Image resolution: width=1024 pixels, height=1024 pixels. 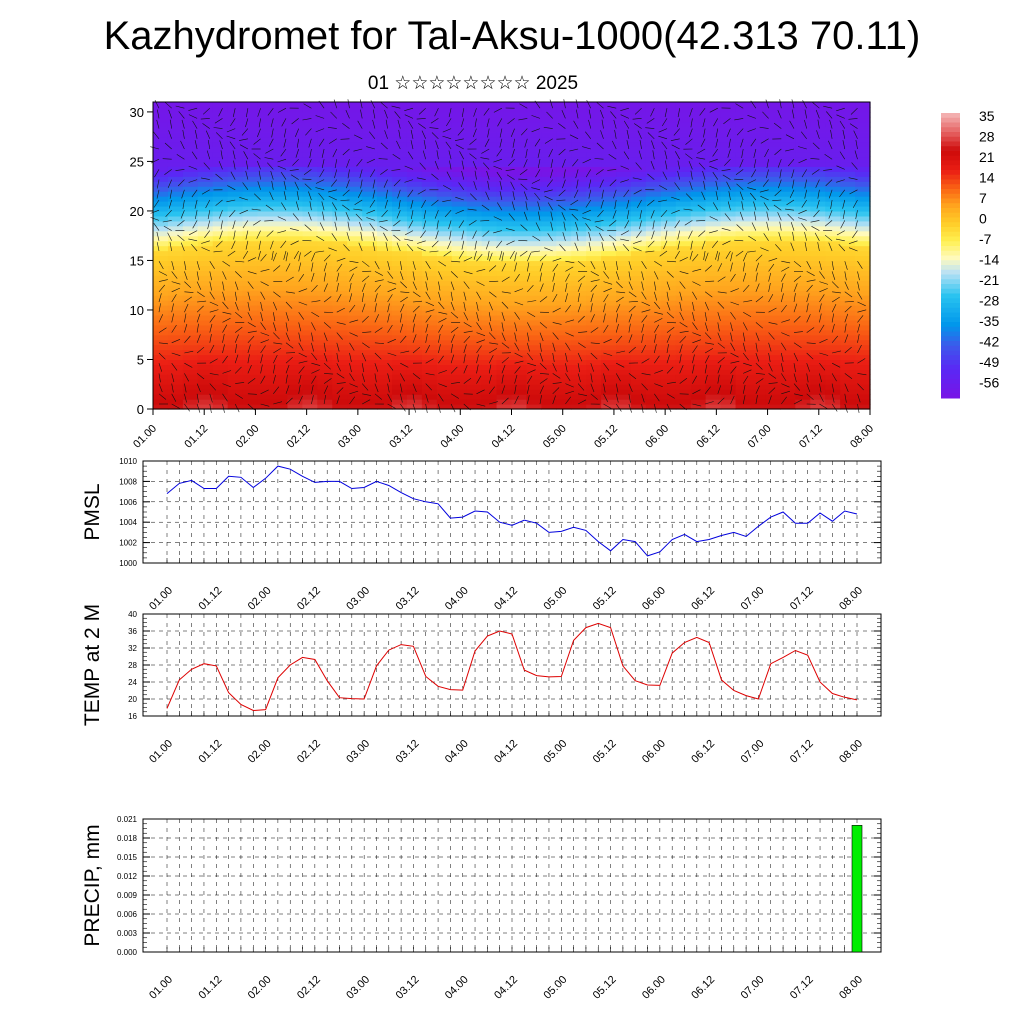 What do you see at coordinates (512, 512) in the screenshot?
I see `panel-pmsl` at bounding box center [512, 512].